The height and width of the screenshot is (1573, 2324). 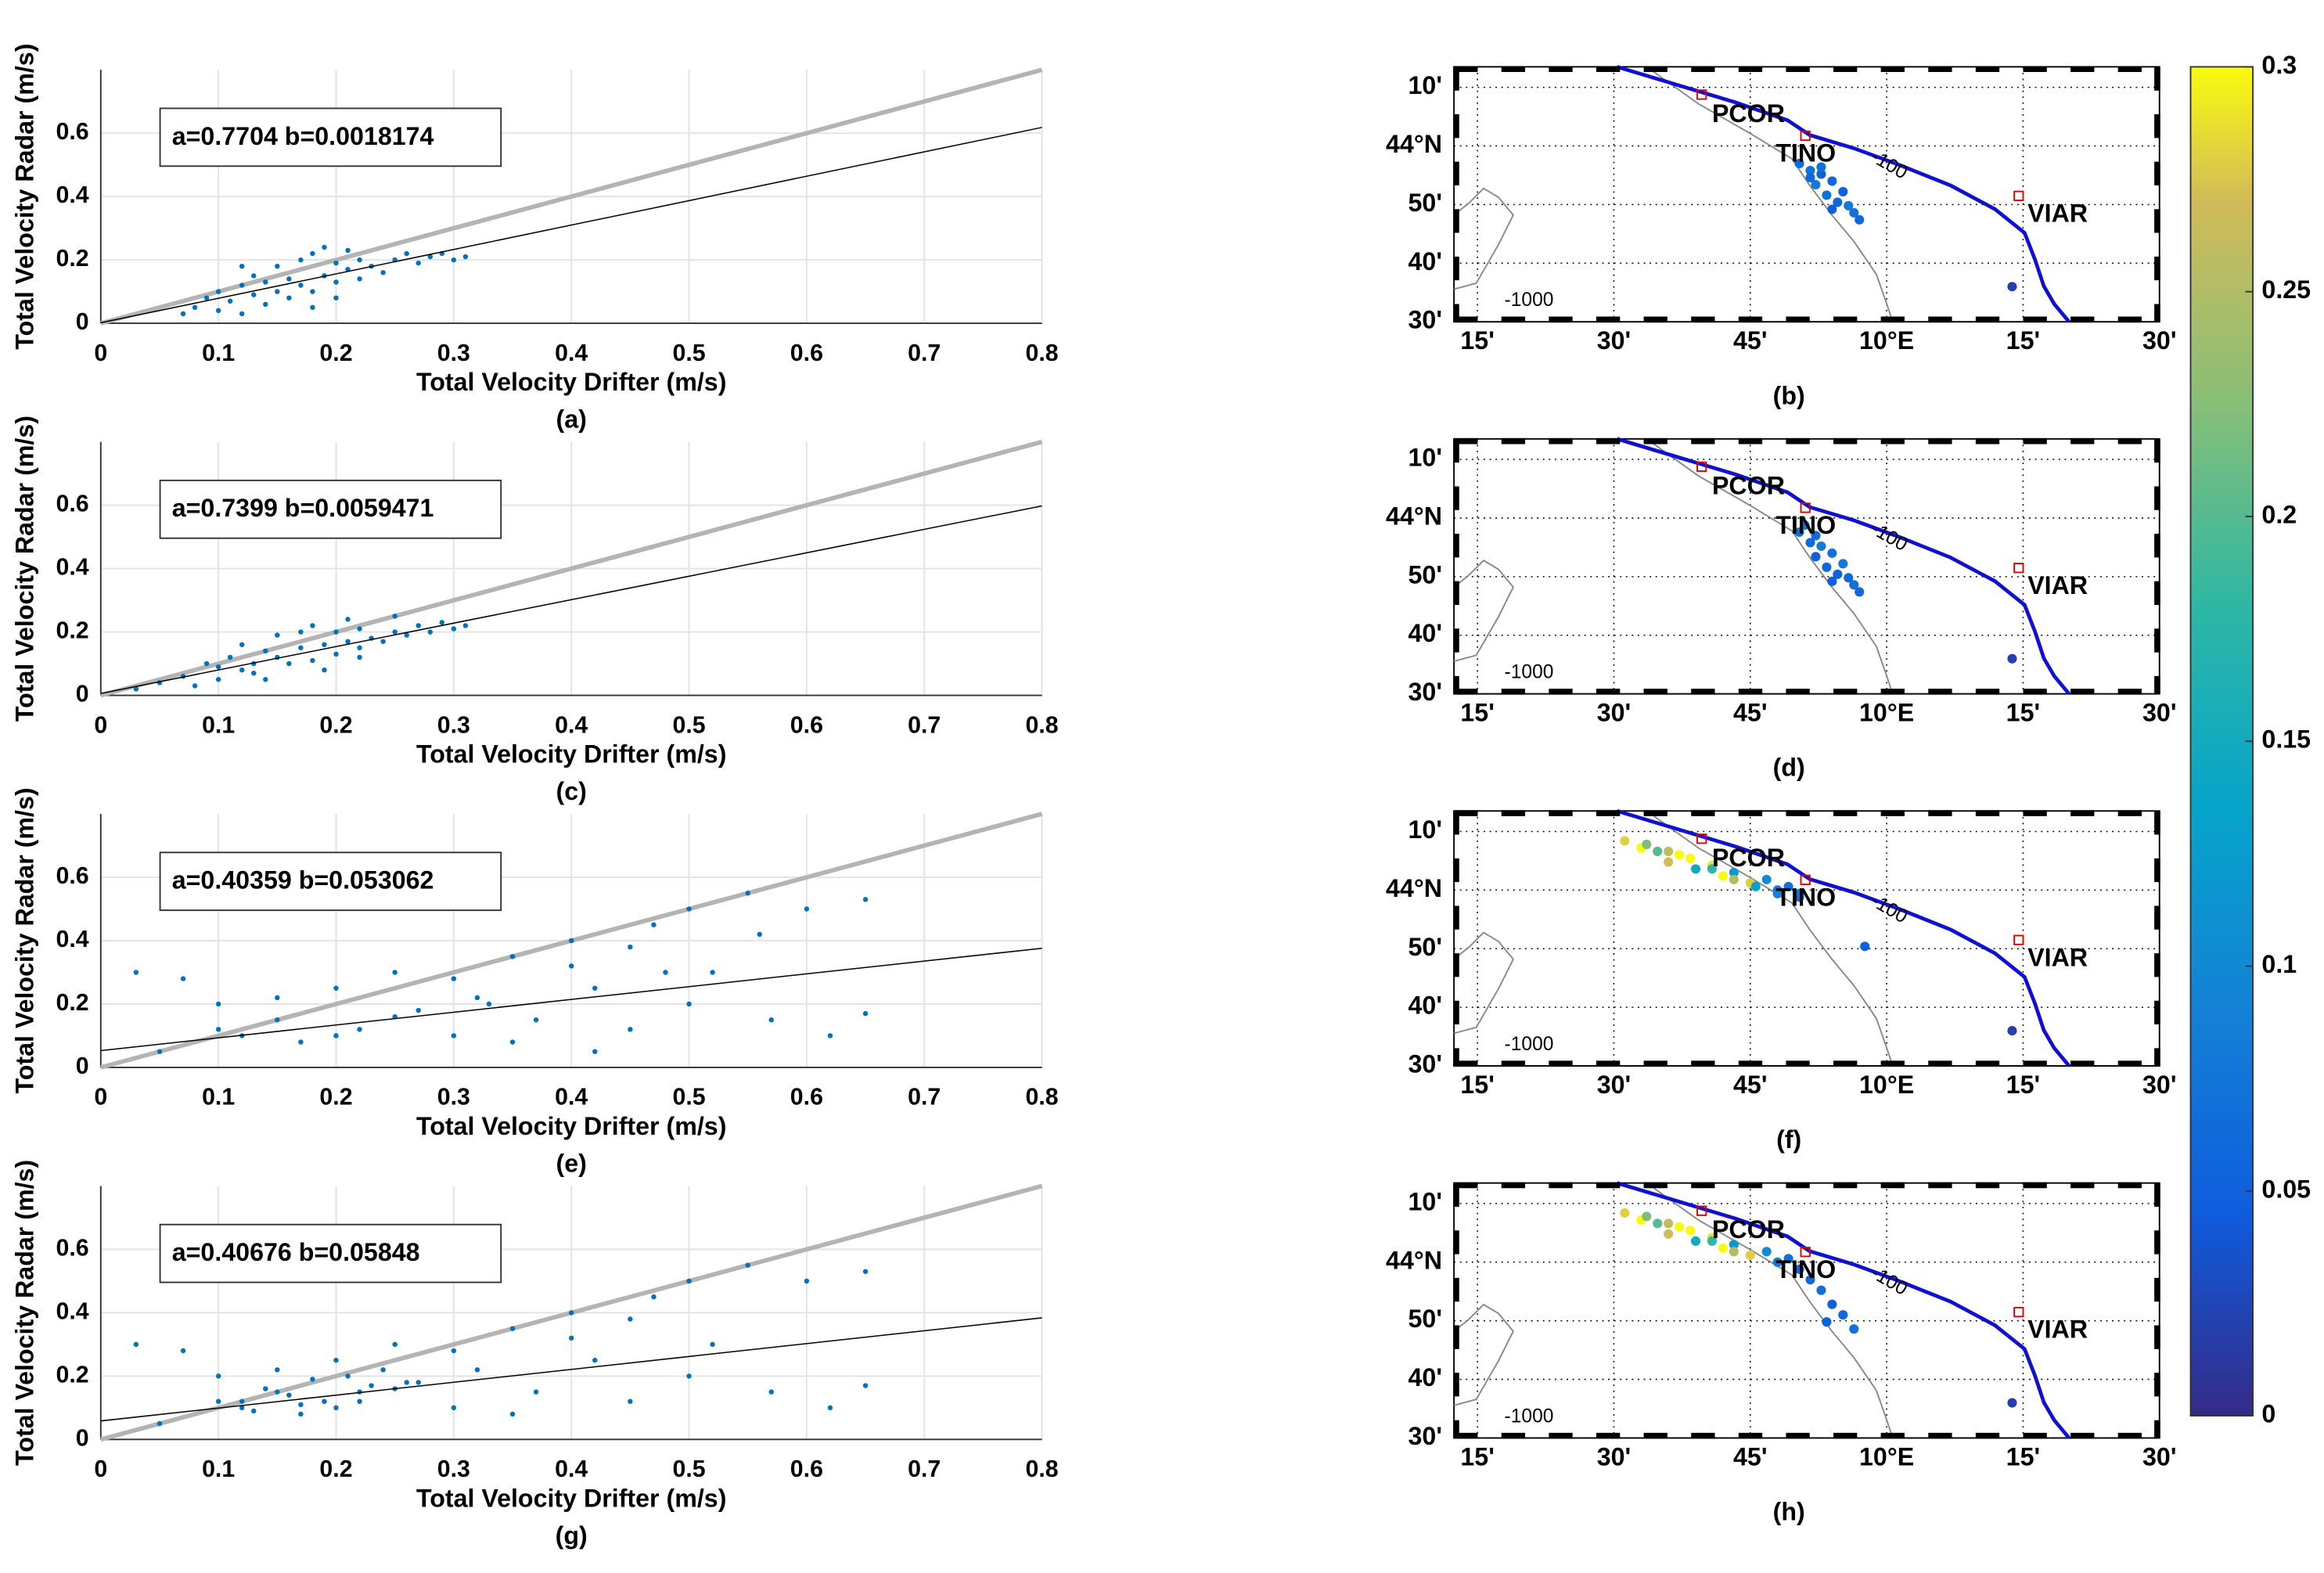 What do you see at coordinates (335, 1097) in the screenshot?
I see `x-tick-label: 0.2` at bounding box center [335, 1097].